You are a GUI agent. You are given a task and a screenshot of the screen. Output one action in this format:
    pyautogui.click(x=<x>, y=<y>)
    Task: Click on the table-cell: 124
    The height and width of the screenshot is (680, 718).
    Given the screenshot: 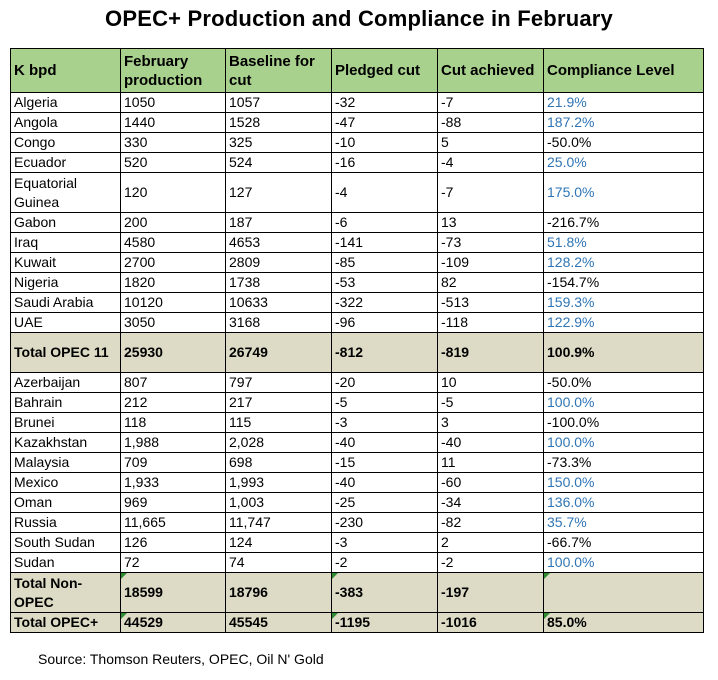 What is the action you would take?
    pyautogui.click(x=278, y=542)
    